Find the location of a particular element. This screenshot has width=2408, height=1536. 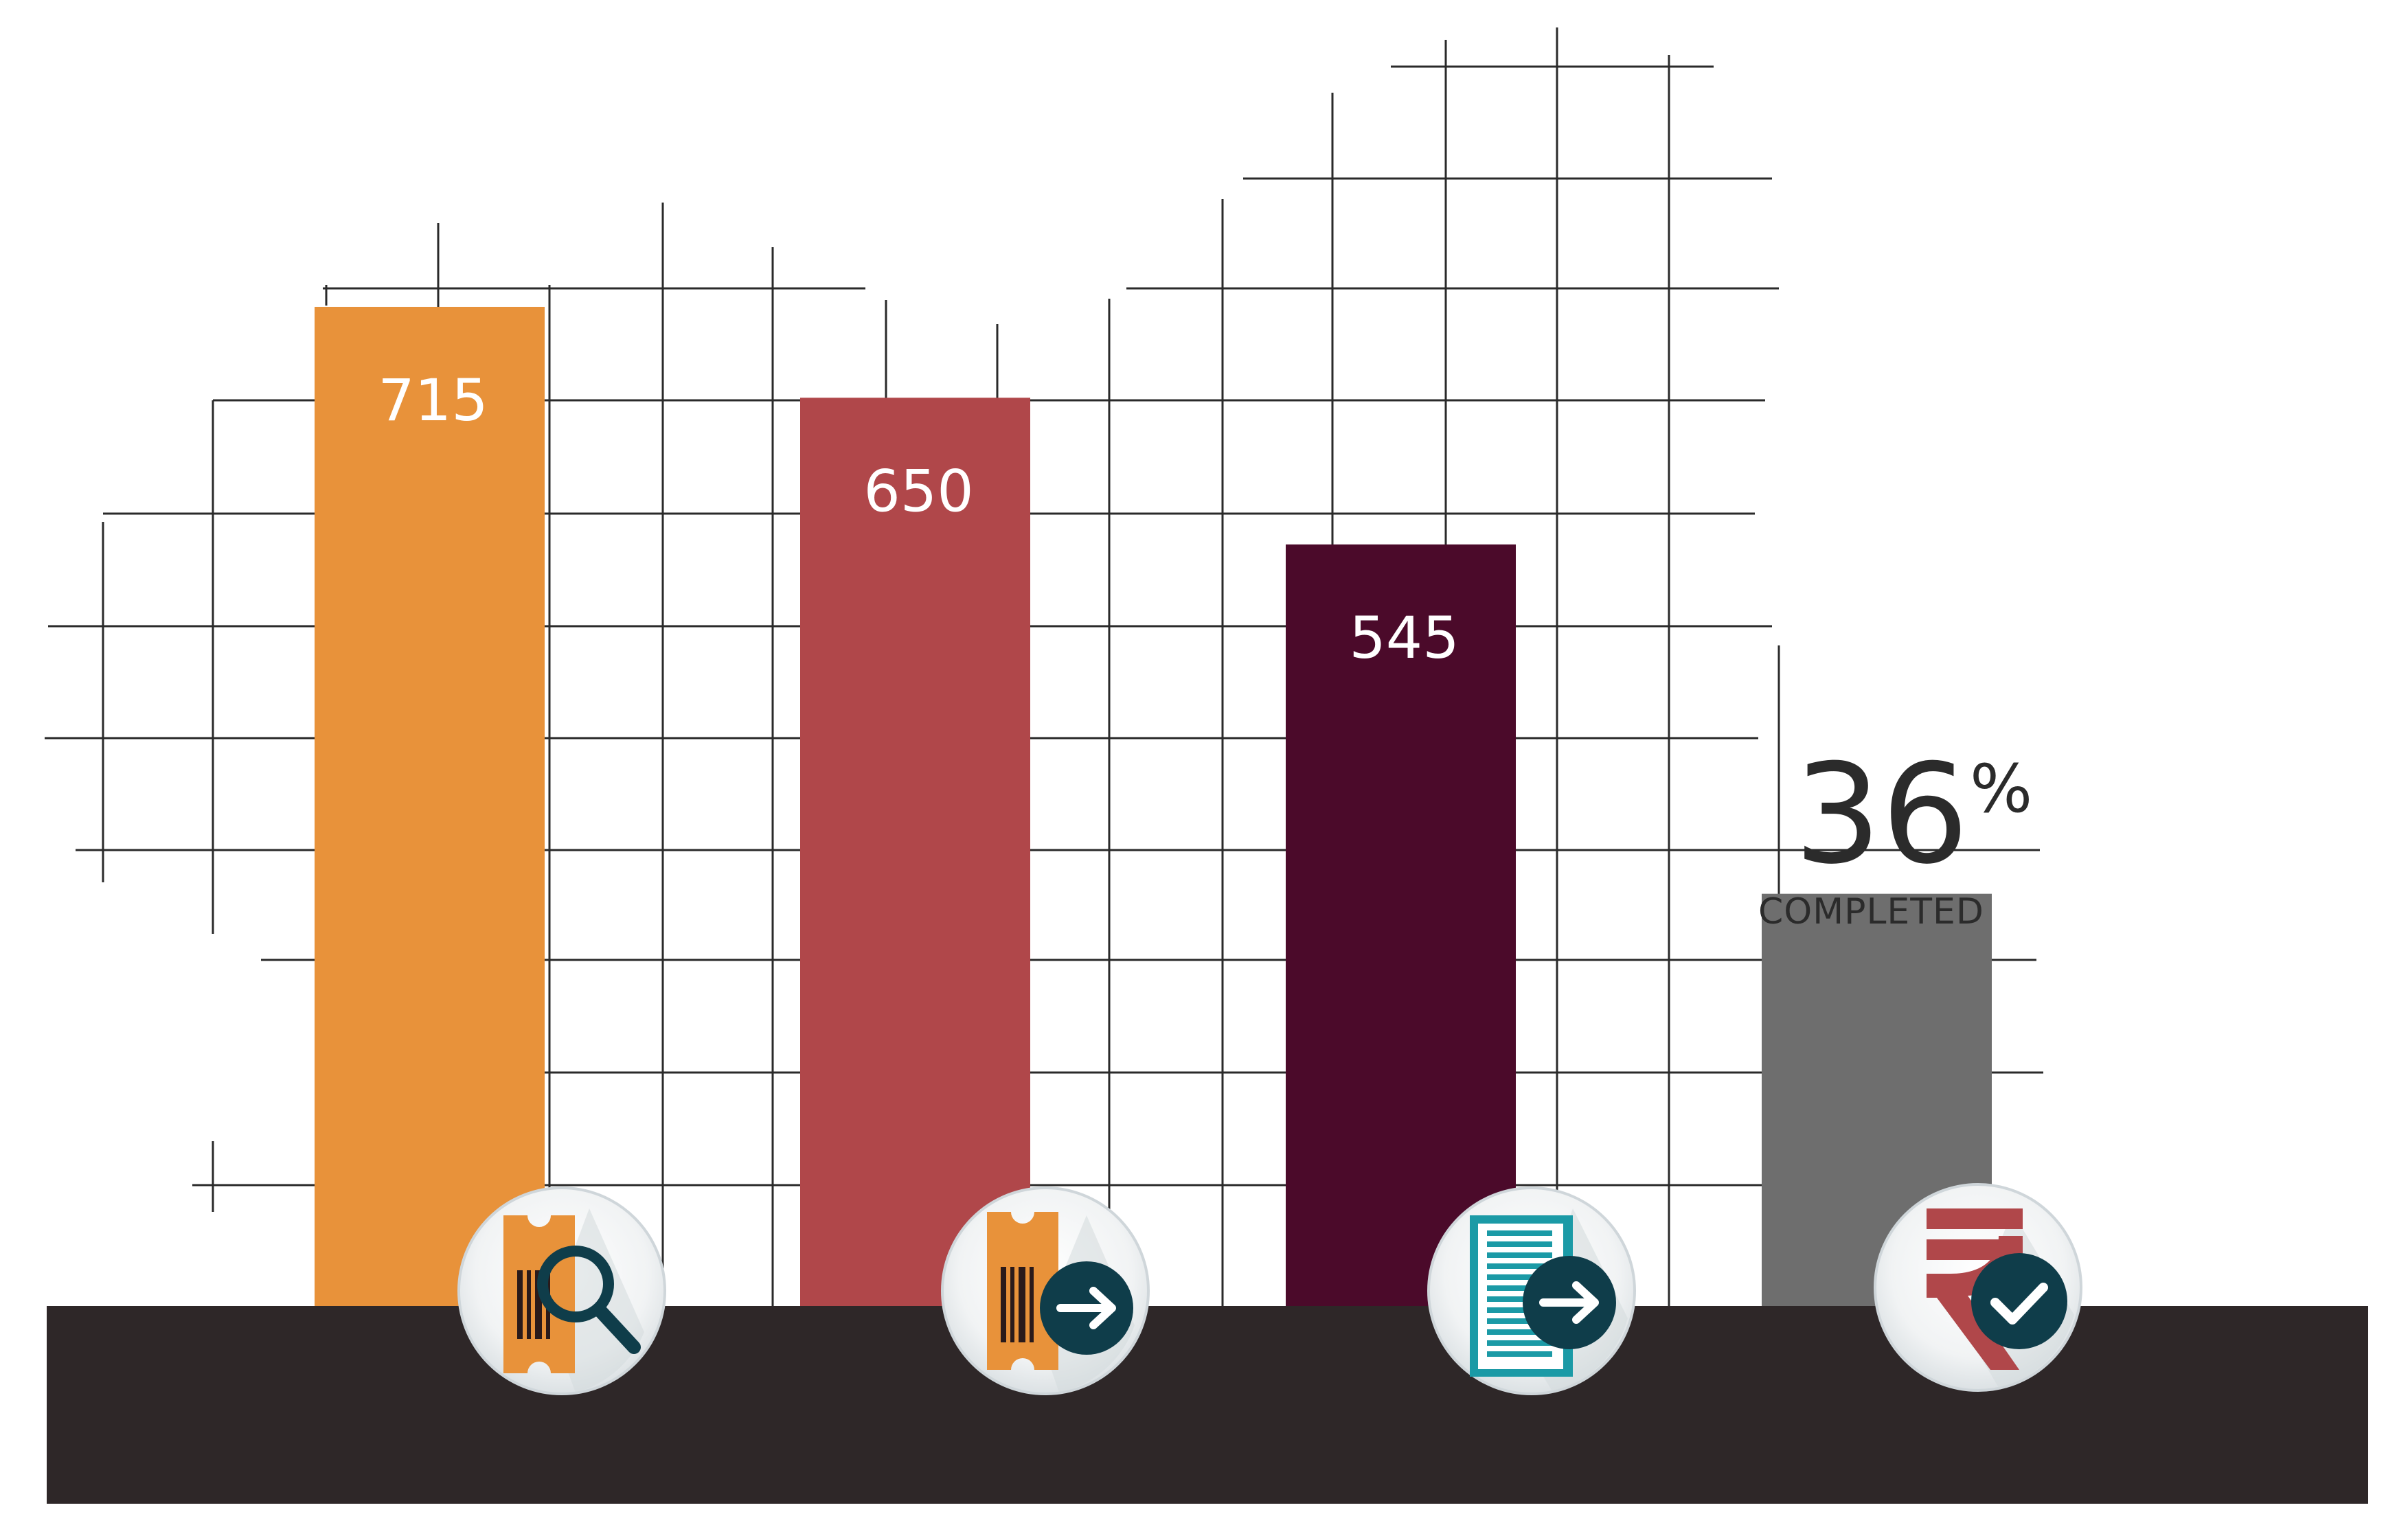

bar-2-value-label: 650 is located at coordinates (918, 491).